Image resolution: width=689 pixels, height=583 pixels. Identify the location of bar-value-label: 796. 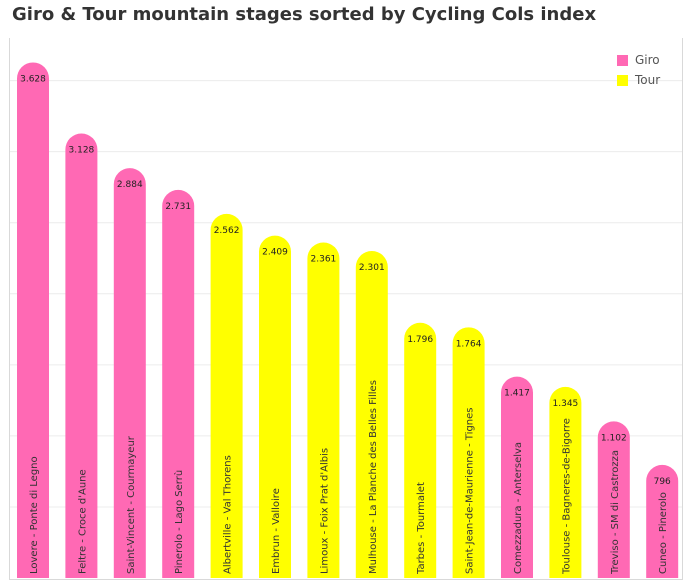
(662, 482).